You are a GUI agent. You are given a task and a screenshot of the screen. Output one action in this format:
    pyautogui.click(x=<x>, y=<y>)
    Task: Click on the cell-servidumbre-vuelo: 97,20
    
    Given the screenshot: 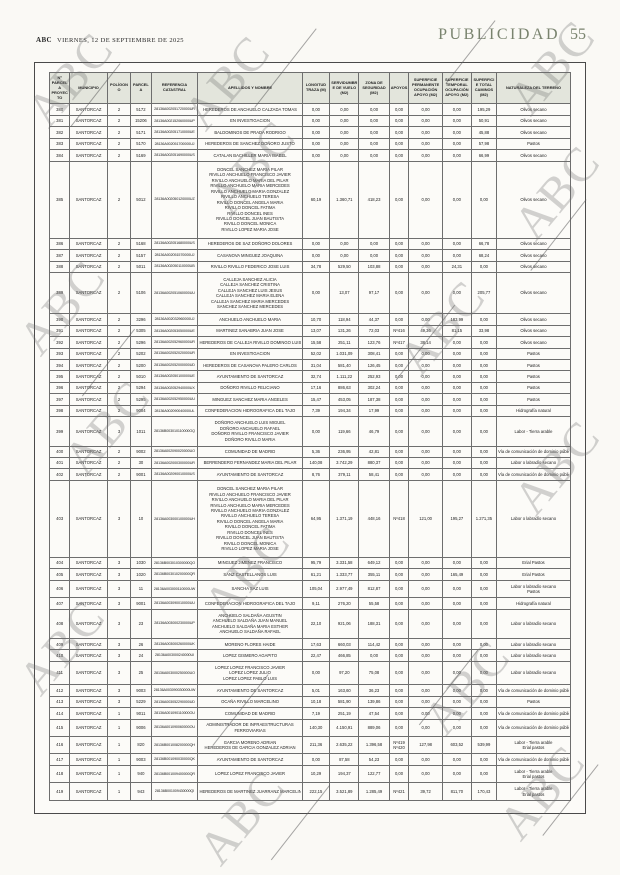 What is the action you would take?
    pyautogui.click(x=344, y=673)
    